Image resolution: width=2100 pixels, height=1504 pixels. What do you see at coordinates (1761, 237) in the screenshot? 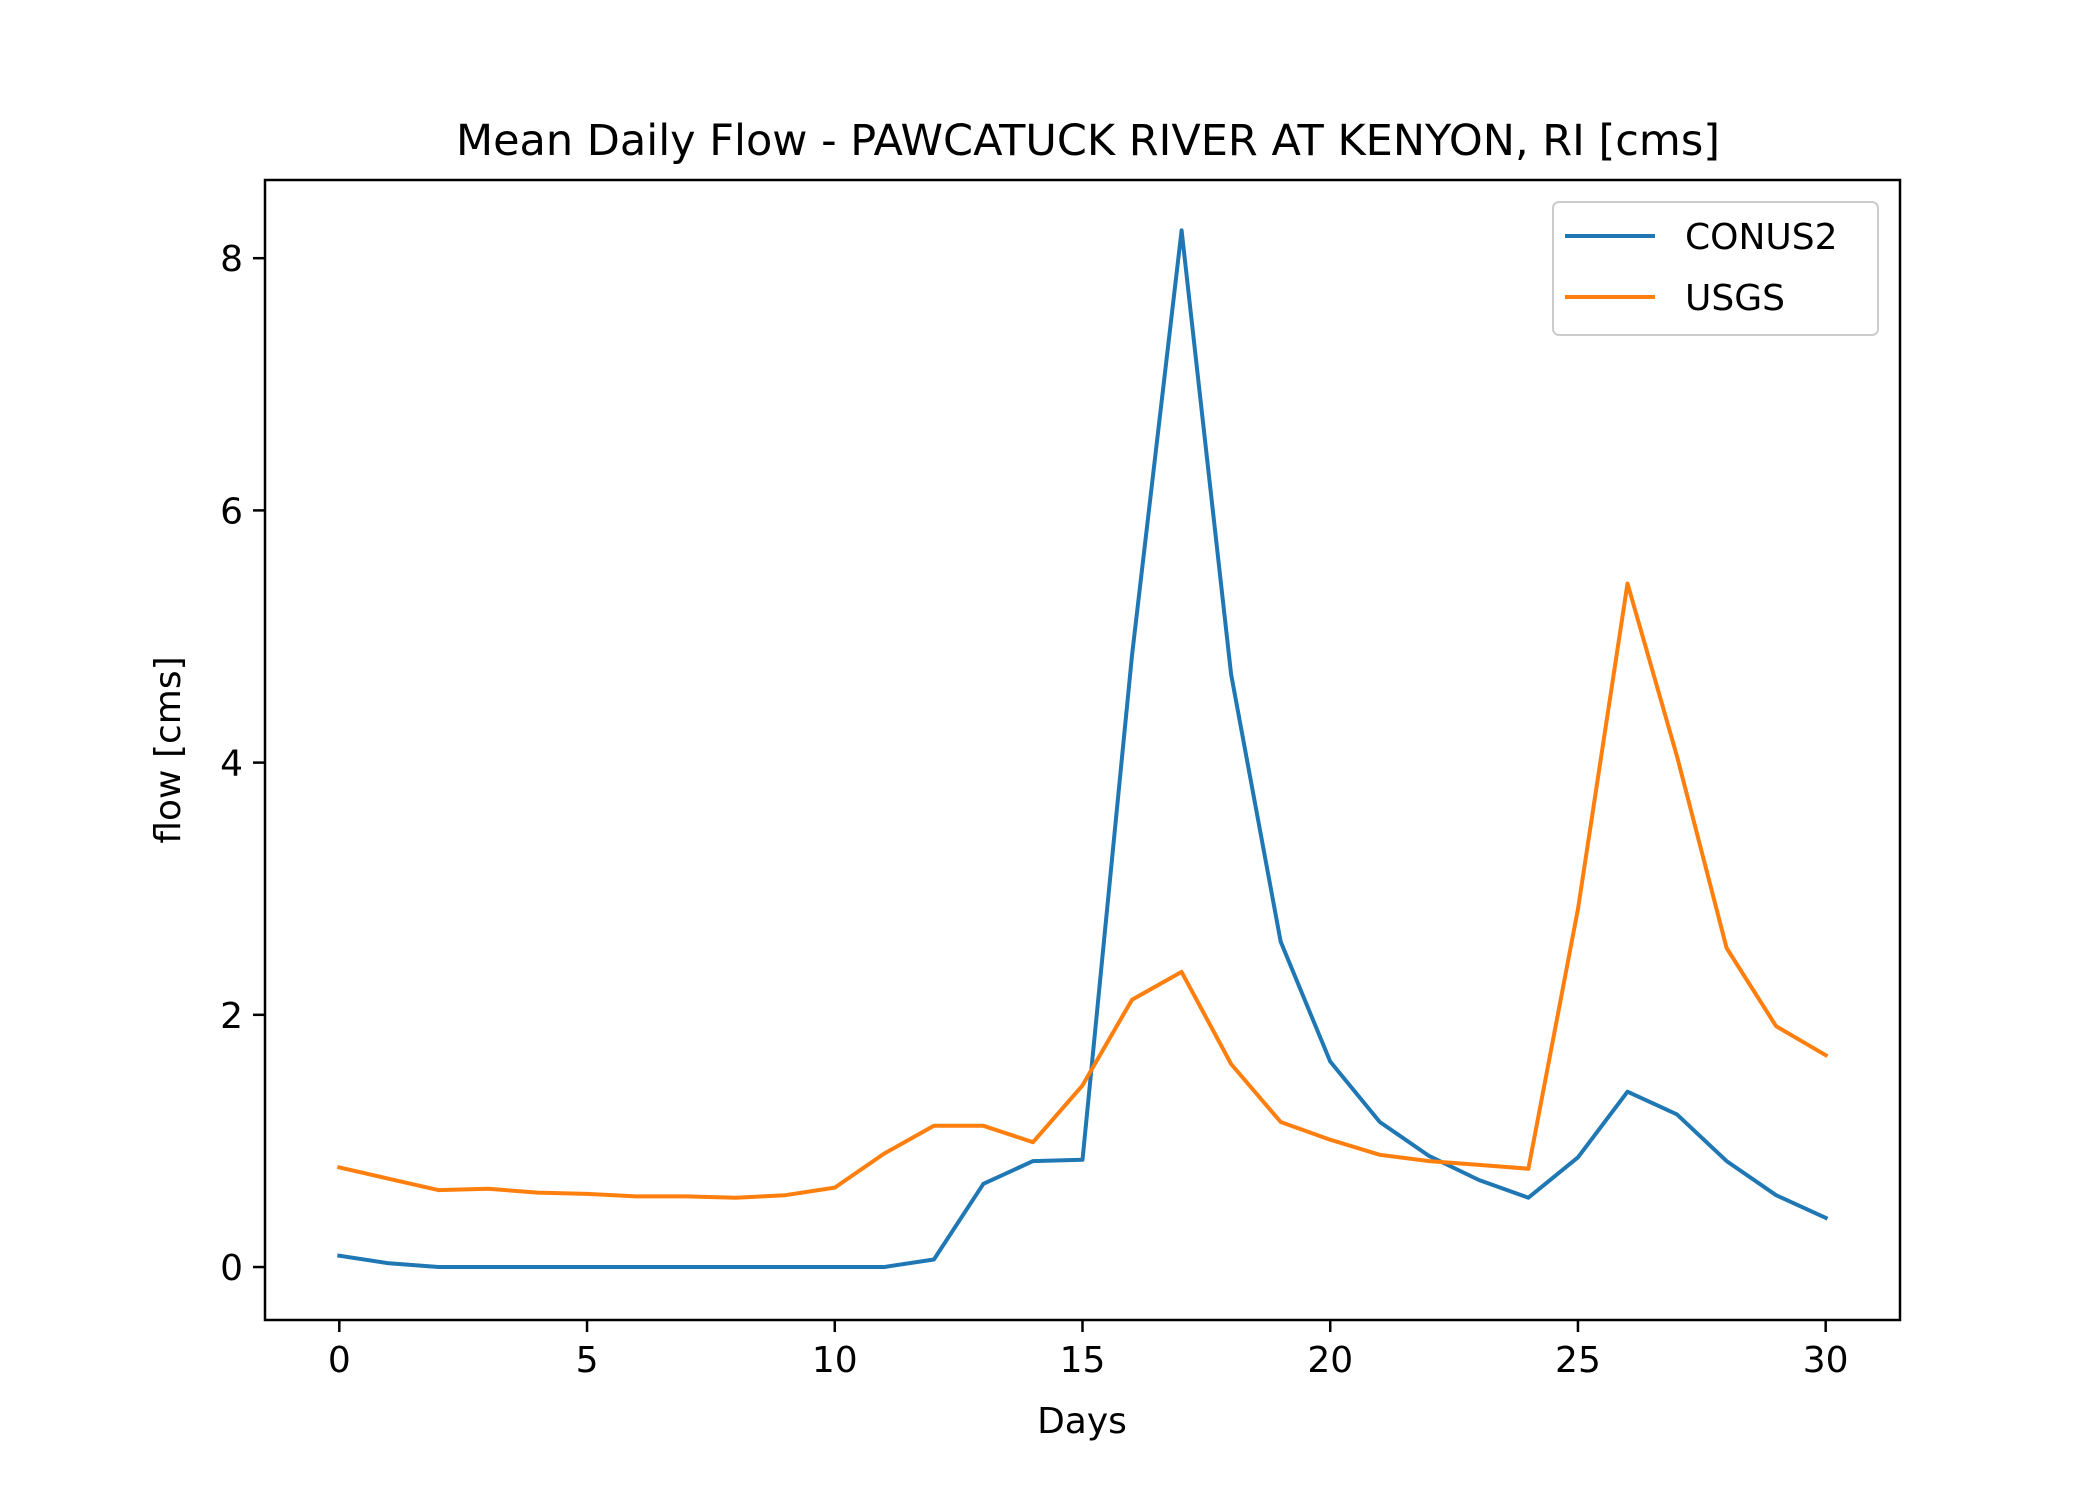
I see `legend-label-conus2: CONUS2` at bounding box center [1761, 237].